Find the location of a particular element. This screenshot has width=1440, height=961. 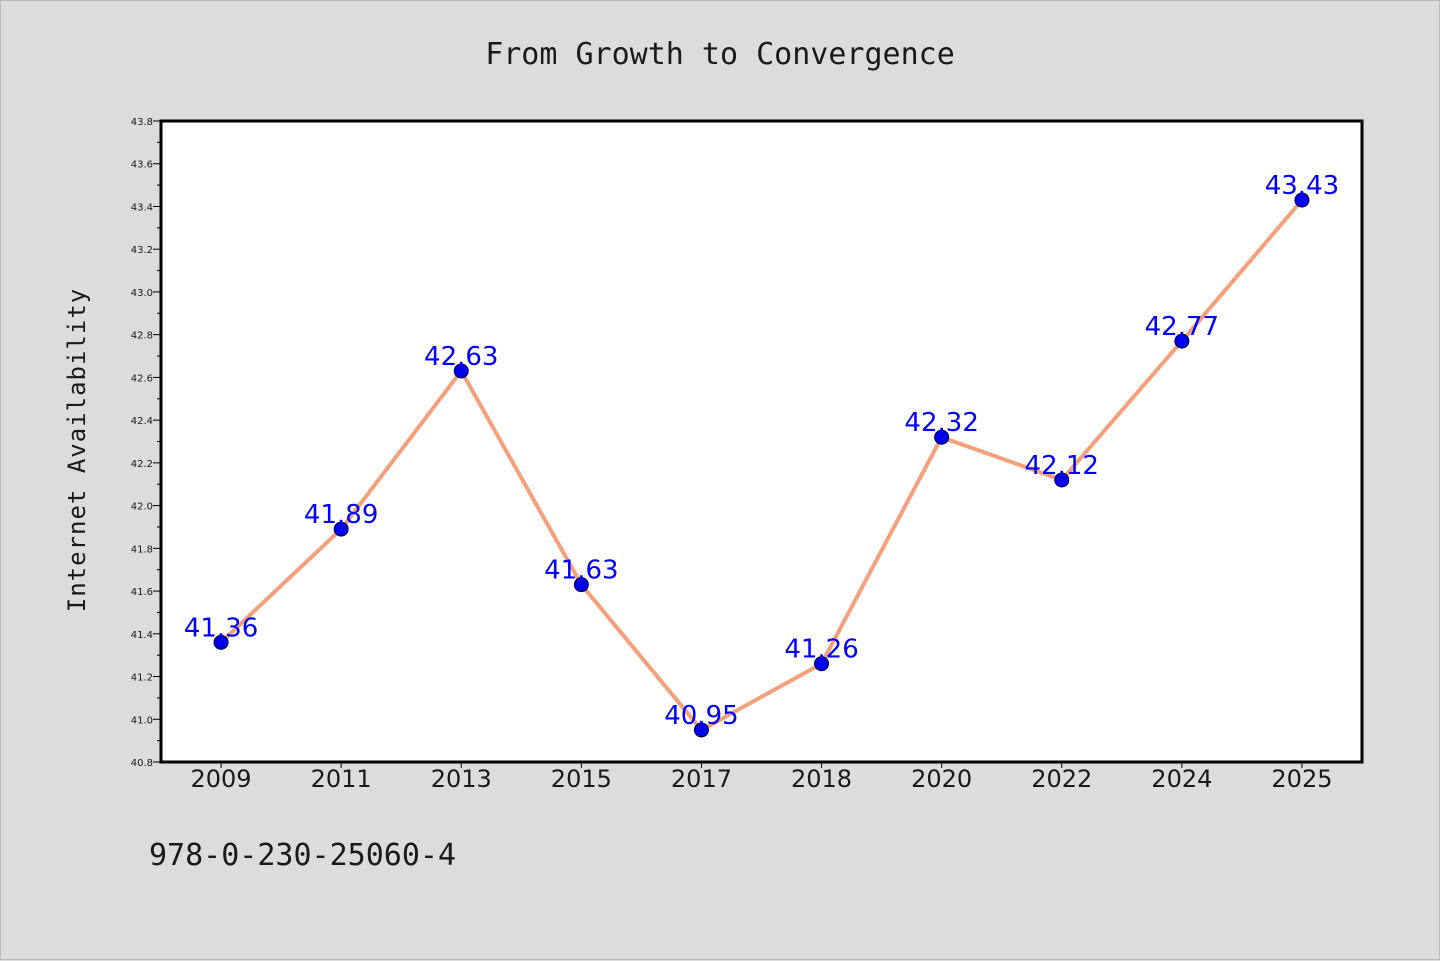

chart-title: From Growth to Convergence is located at coordinates (720, 54).